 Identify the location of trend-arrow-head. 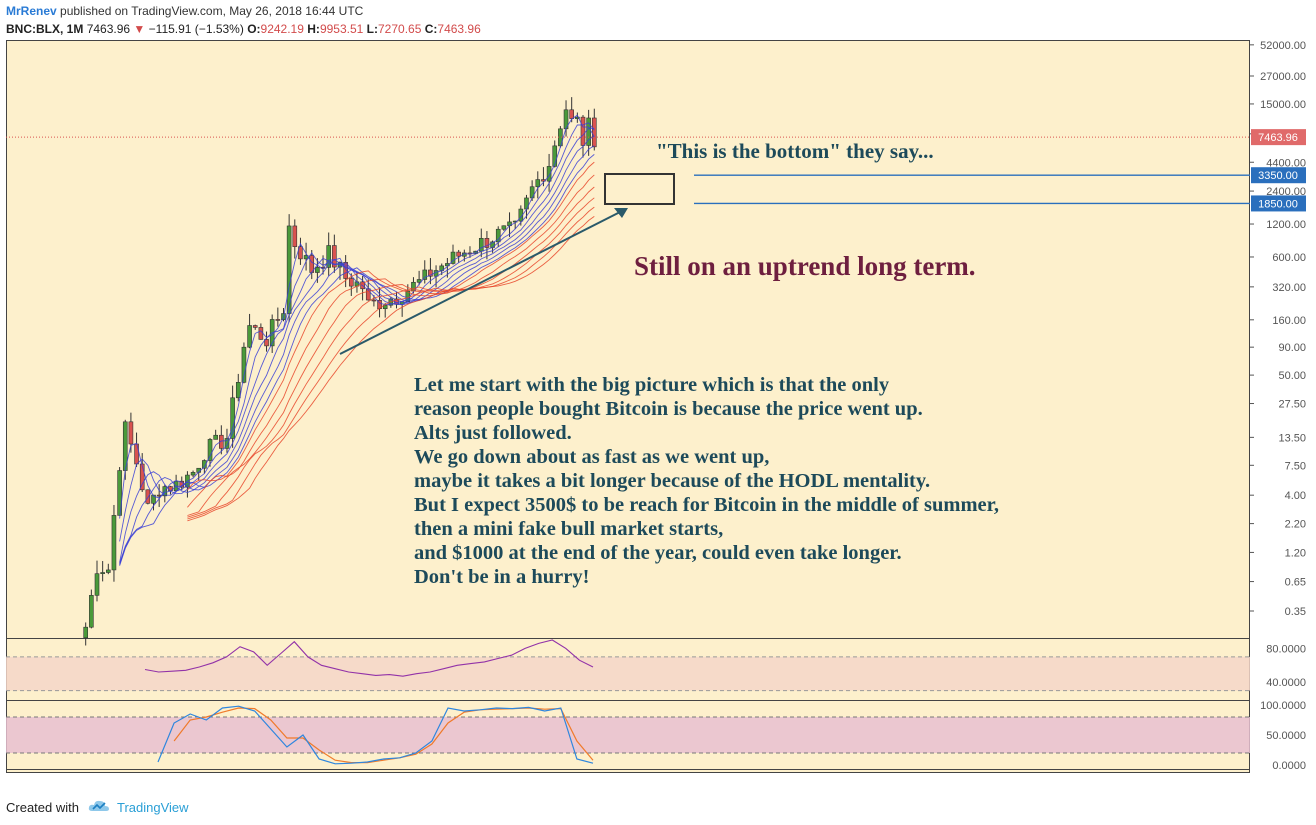
(621, 213).